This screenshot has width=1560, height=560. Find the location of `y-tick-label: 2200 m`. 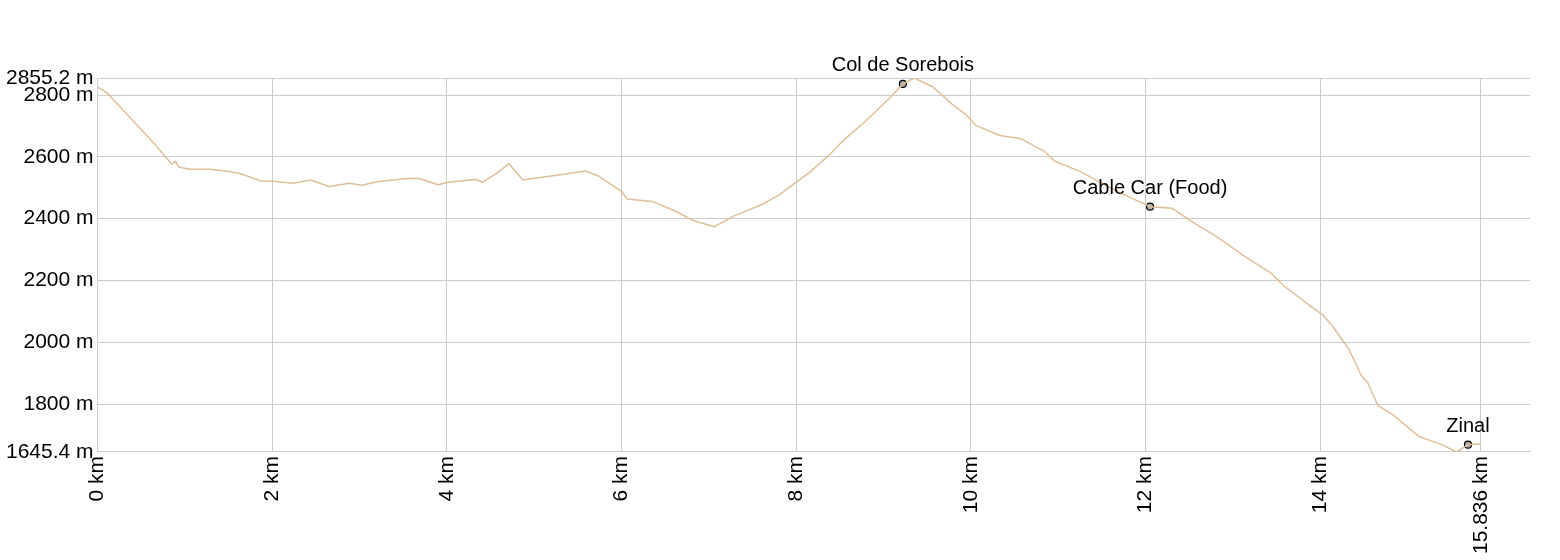

y-tick-label: 2200 m is located at coordinates (58, 279).